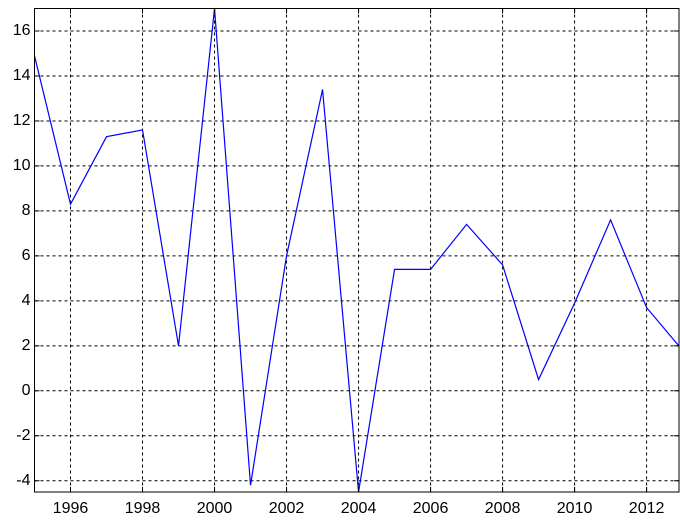  What do you see at coordinates (22, 75) in the screenshot?
I see `y-tick-label: 14` at bounding box center [22, 75].